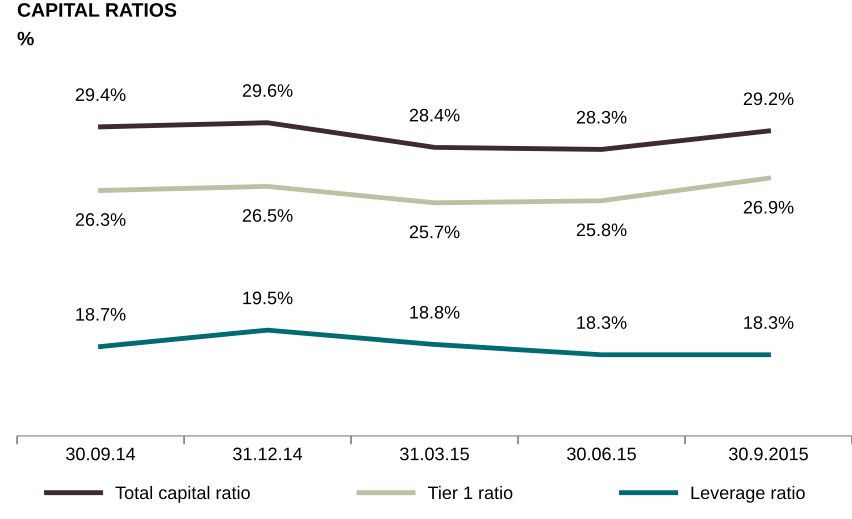  I want to click on x-tick-label: 31.12.14, so click(267, 454).